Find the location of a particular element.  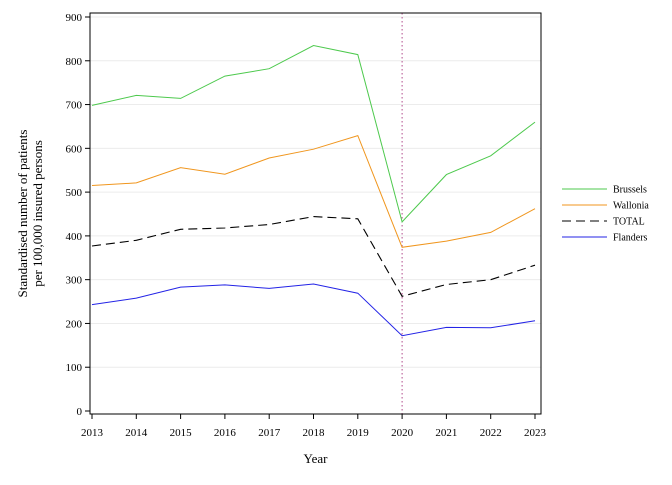

legend-label-total: TOTAL is located at coordinates (629, 222).